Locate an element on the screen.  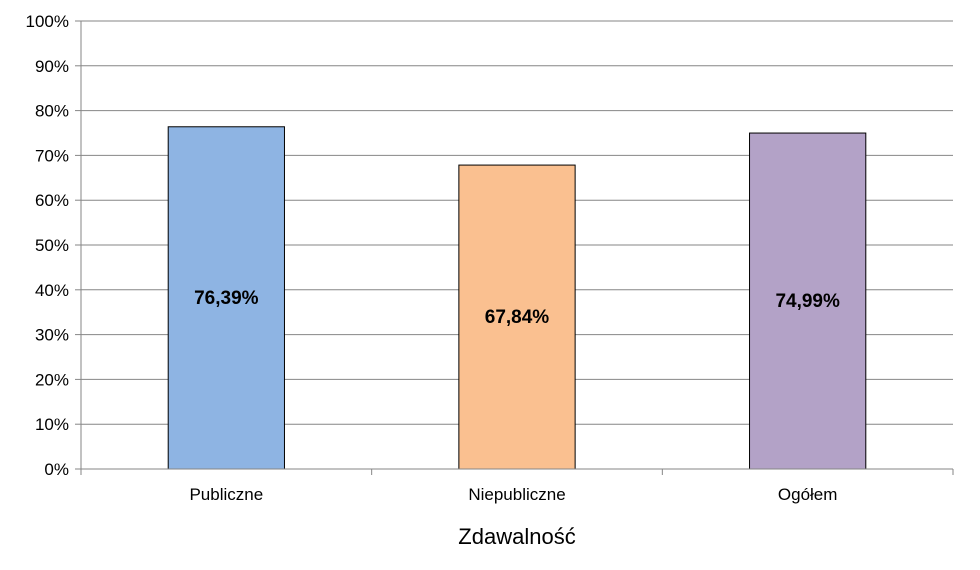
y-tick-label: 30% is located at coordinates (52, 335).